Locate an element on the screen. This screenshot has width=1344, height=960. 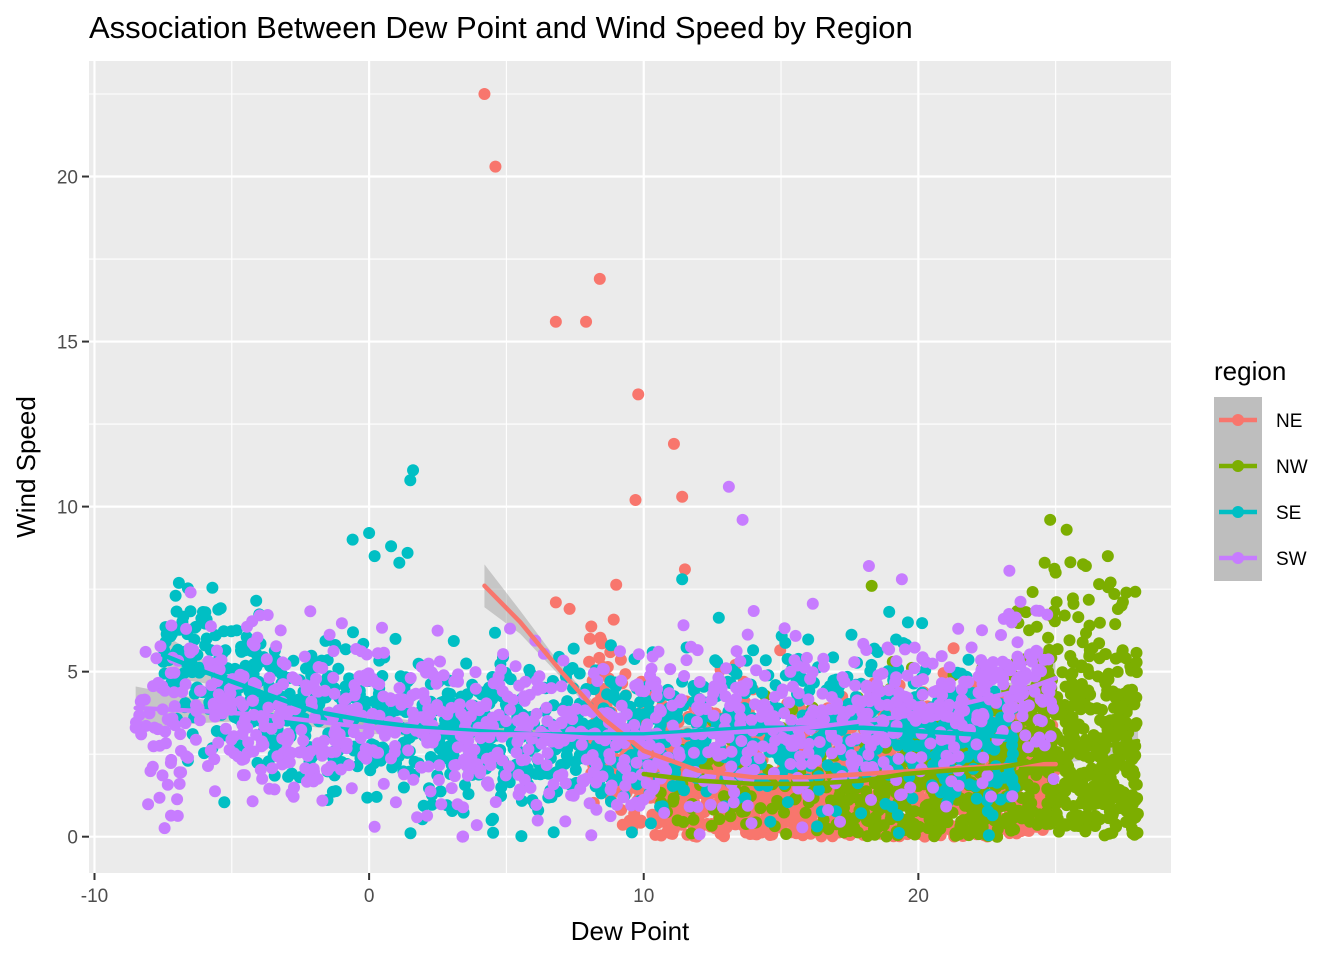
legend-title: region is located at coordinates (1250, 371).